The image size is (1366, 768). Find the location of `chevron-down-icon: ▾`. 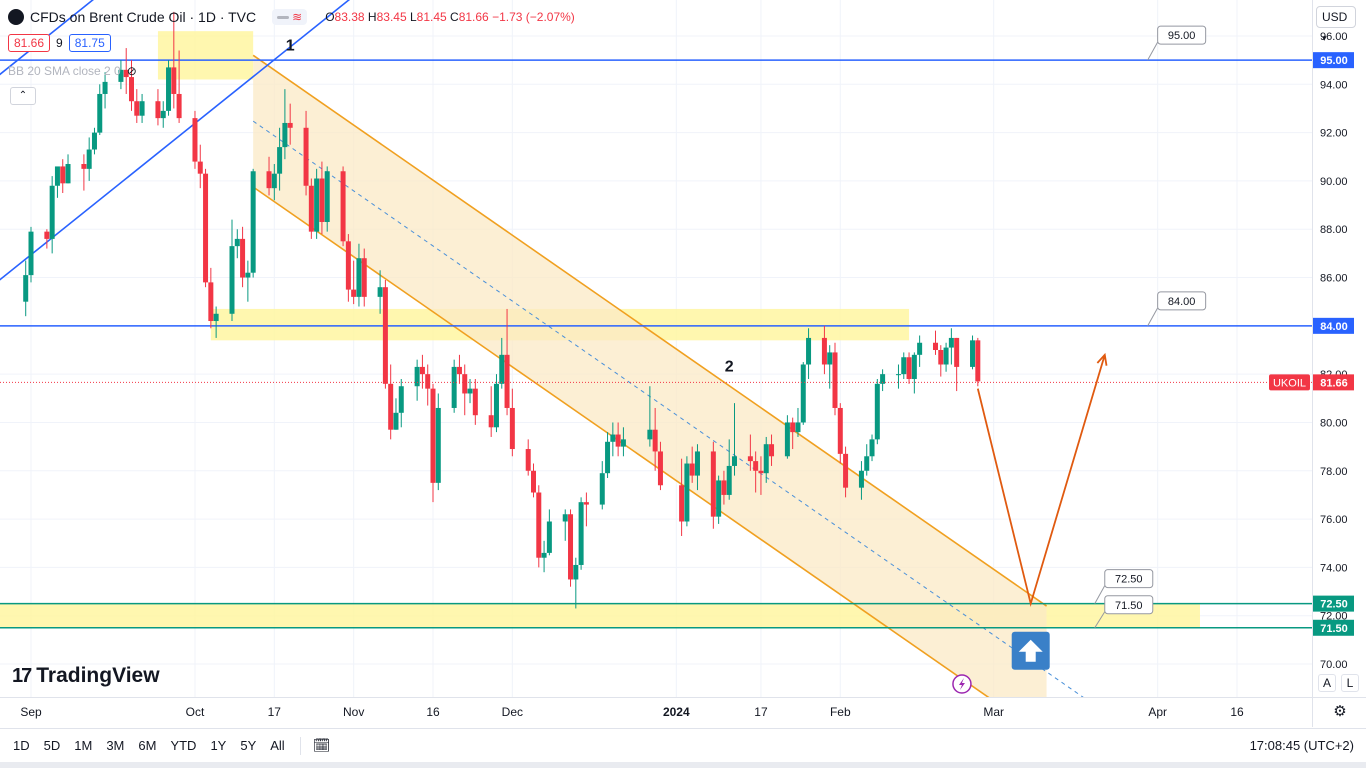

chevron-down-icon: ▾ is located at coordinates (1324, 38).